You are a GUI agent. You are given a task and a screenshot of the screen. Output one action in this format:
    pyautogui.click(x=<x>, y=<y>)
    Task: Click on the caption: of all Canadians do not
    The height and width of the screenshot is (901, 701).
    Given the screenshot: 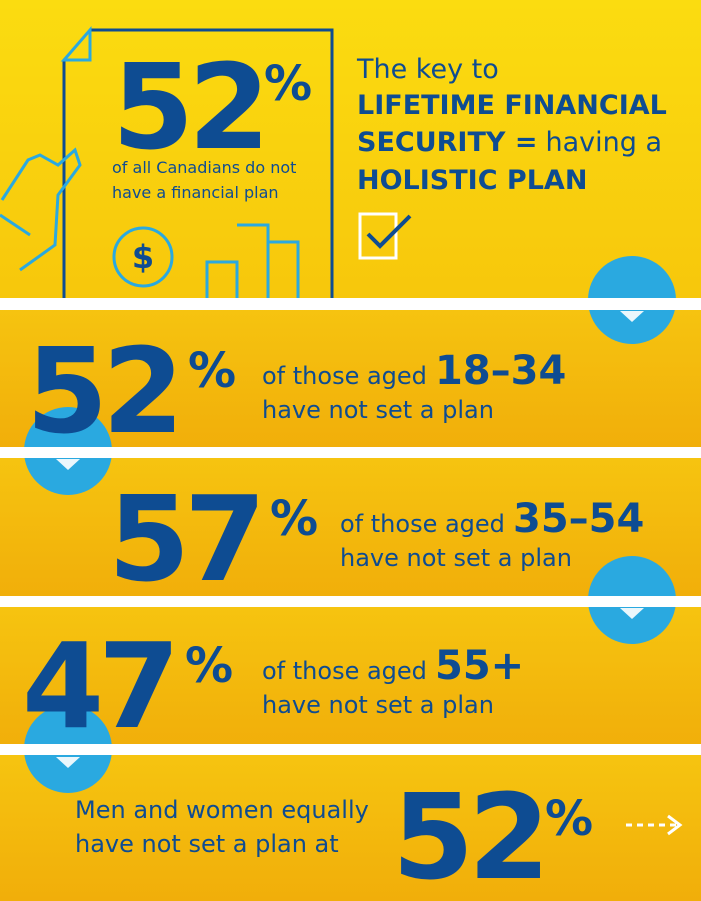 What is the action you would take?
    pyautogui.click(x=204, y=167)
    